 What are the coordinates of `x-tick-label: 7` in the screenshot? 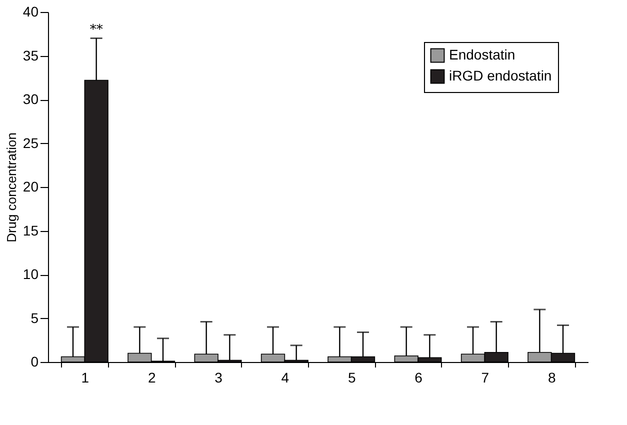 It's located at (485, 378).